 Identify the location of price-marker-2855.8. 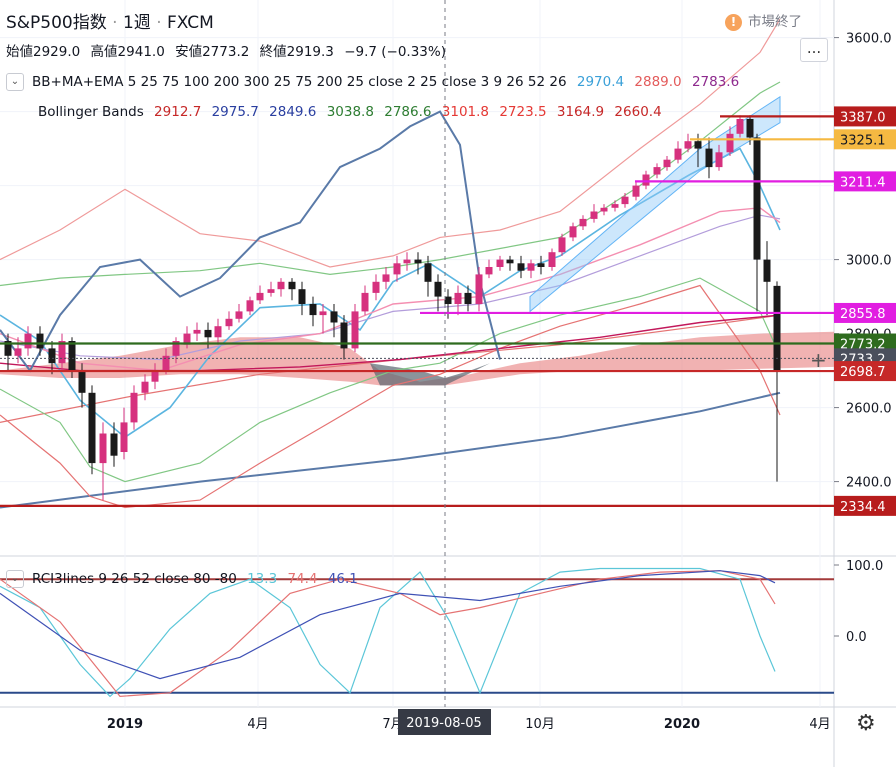
(865, 312).